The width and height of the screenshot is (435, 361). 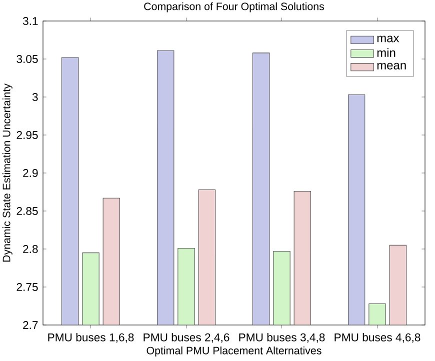 I want to click on y-tick-label: 2.7, so click(x=30, y=325).